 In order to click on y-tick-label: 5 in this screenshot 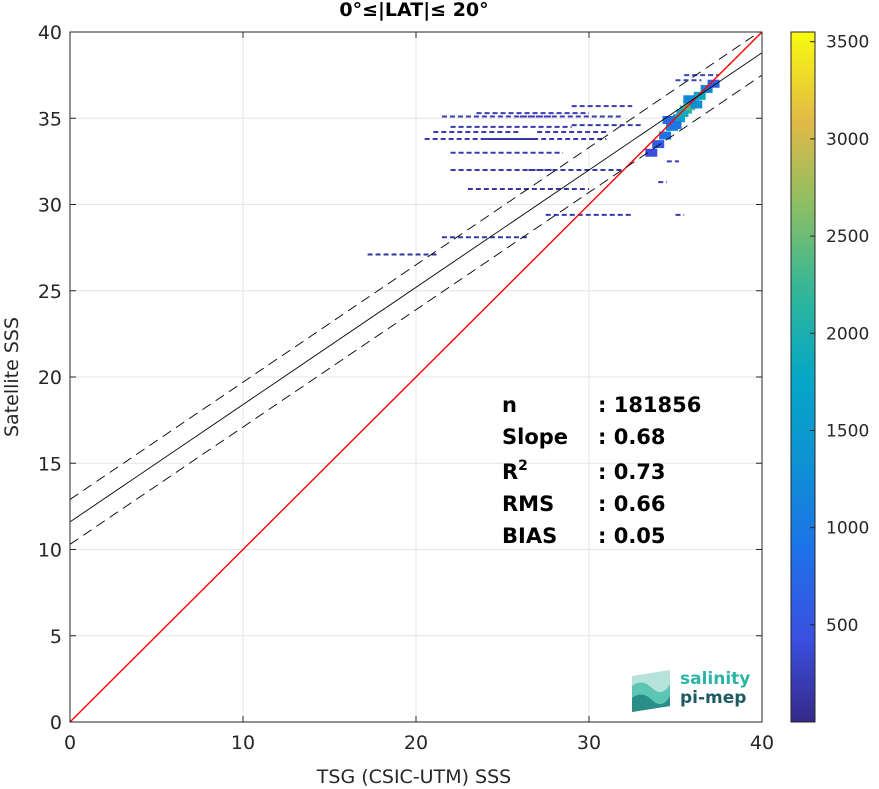, I will do `click(56, 637)`.